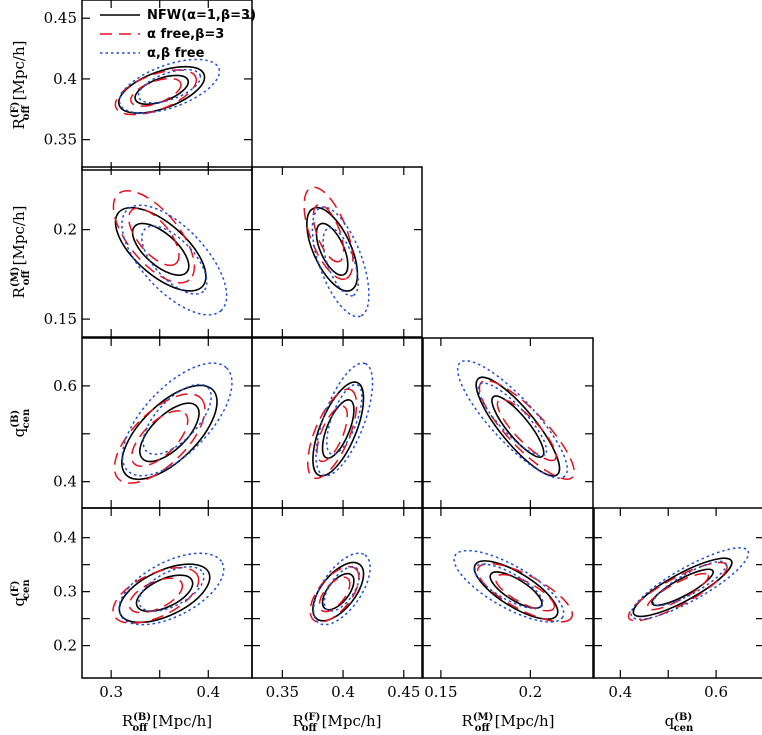  Describe the element at coordinates (111, 692) in the screenshot. I see `x-tick-label: 0.3` at that location.